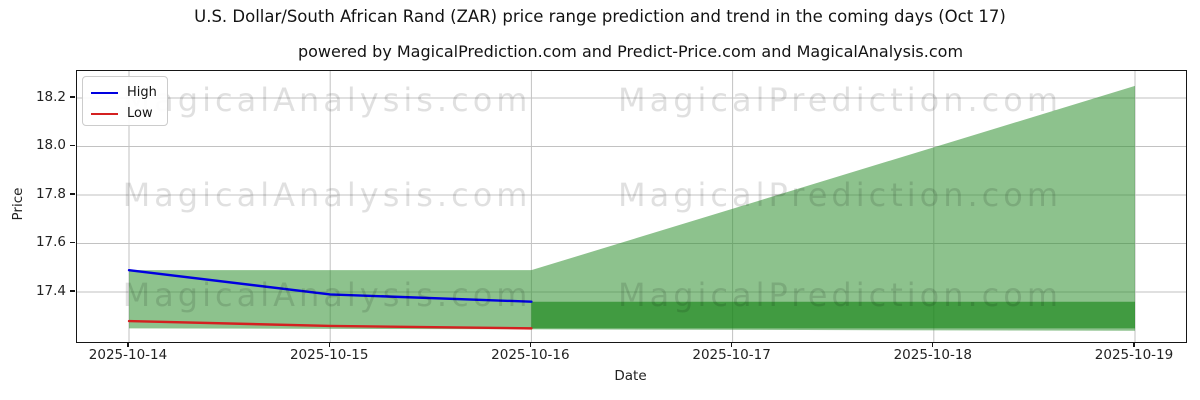  I want to click on x-tick-label: 2025-10-17, so click(731, 355).